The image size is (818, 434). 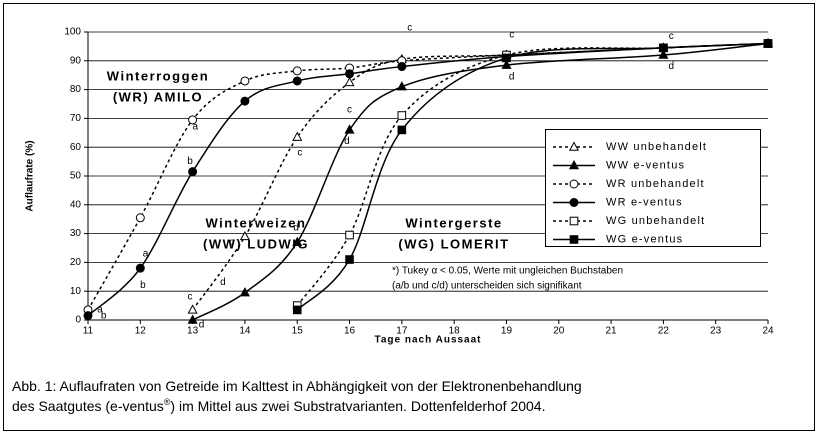 What do you see at coordinates (76, 233) in the screenshot?
I see `y-tick-label: 30` at bounding box center [76, 233].